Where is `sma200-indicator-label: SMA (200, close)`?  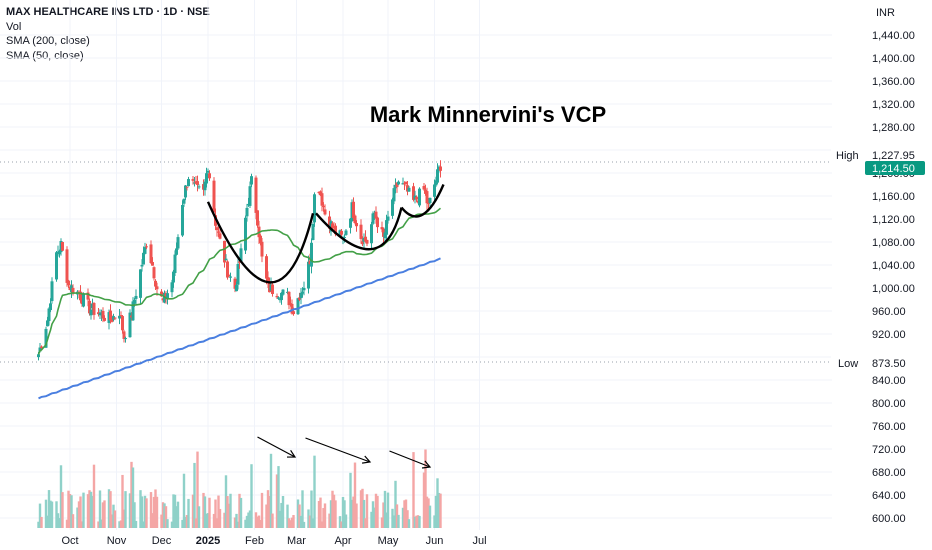 sma200-indicator-label: SMA (200, close) is located at coordinates (48, 41).